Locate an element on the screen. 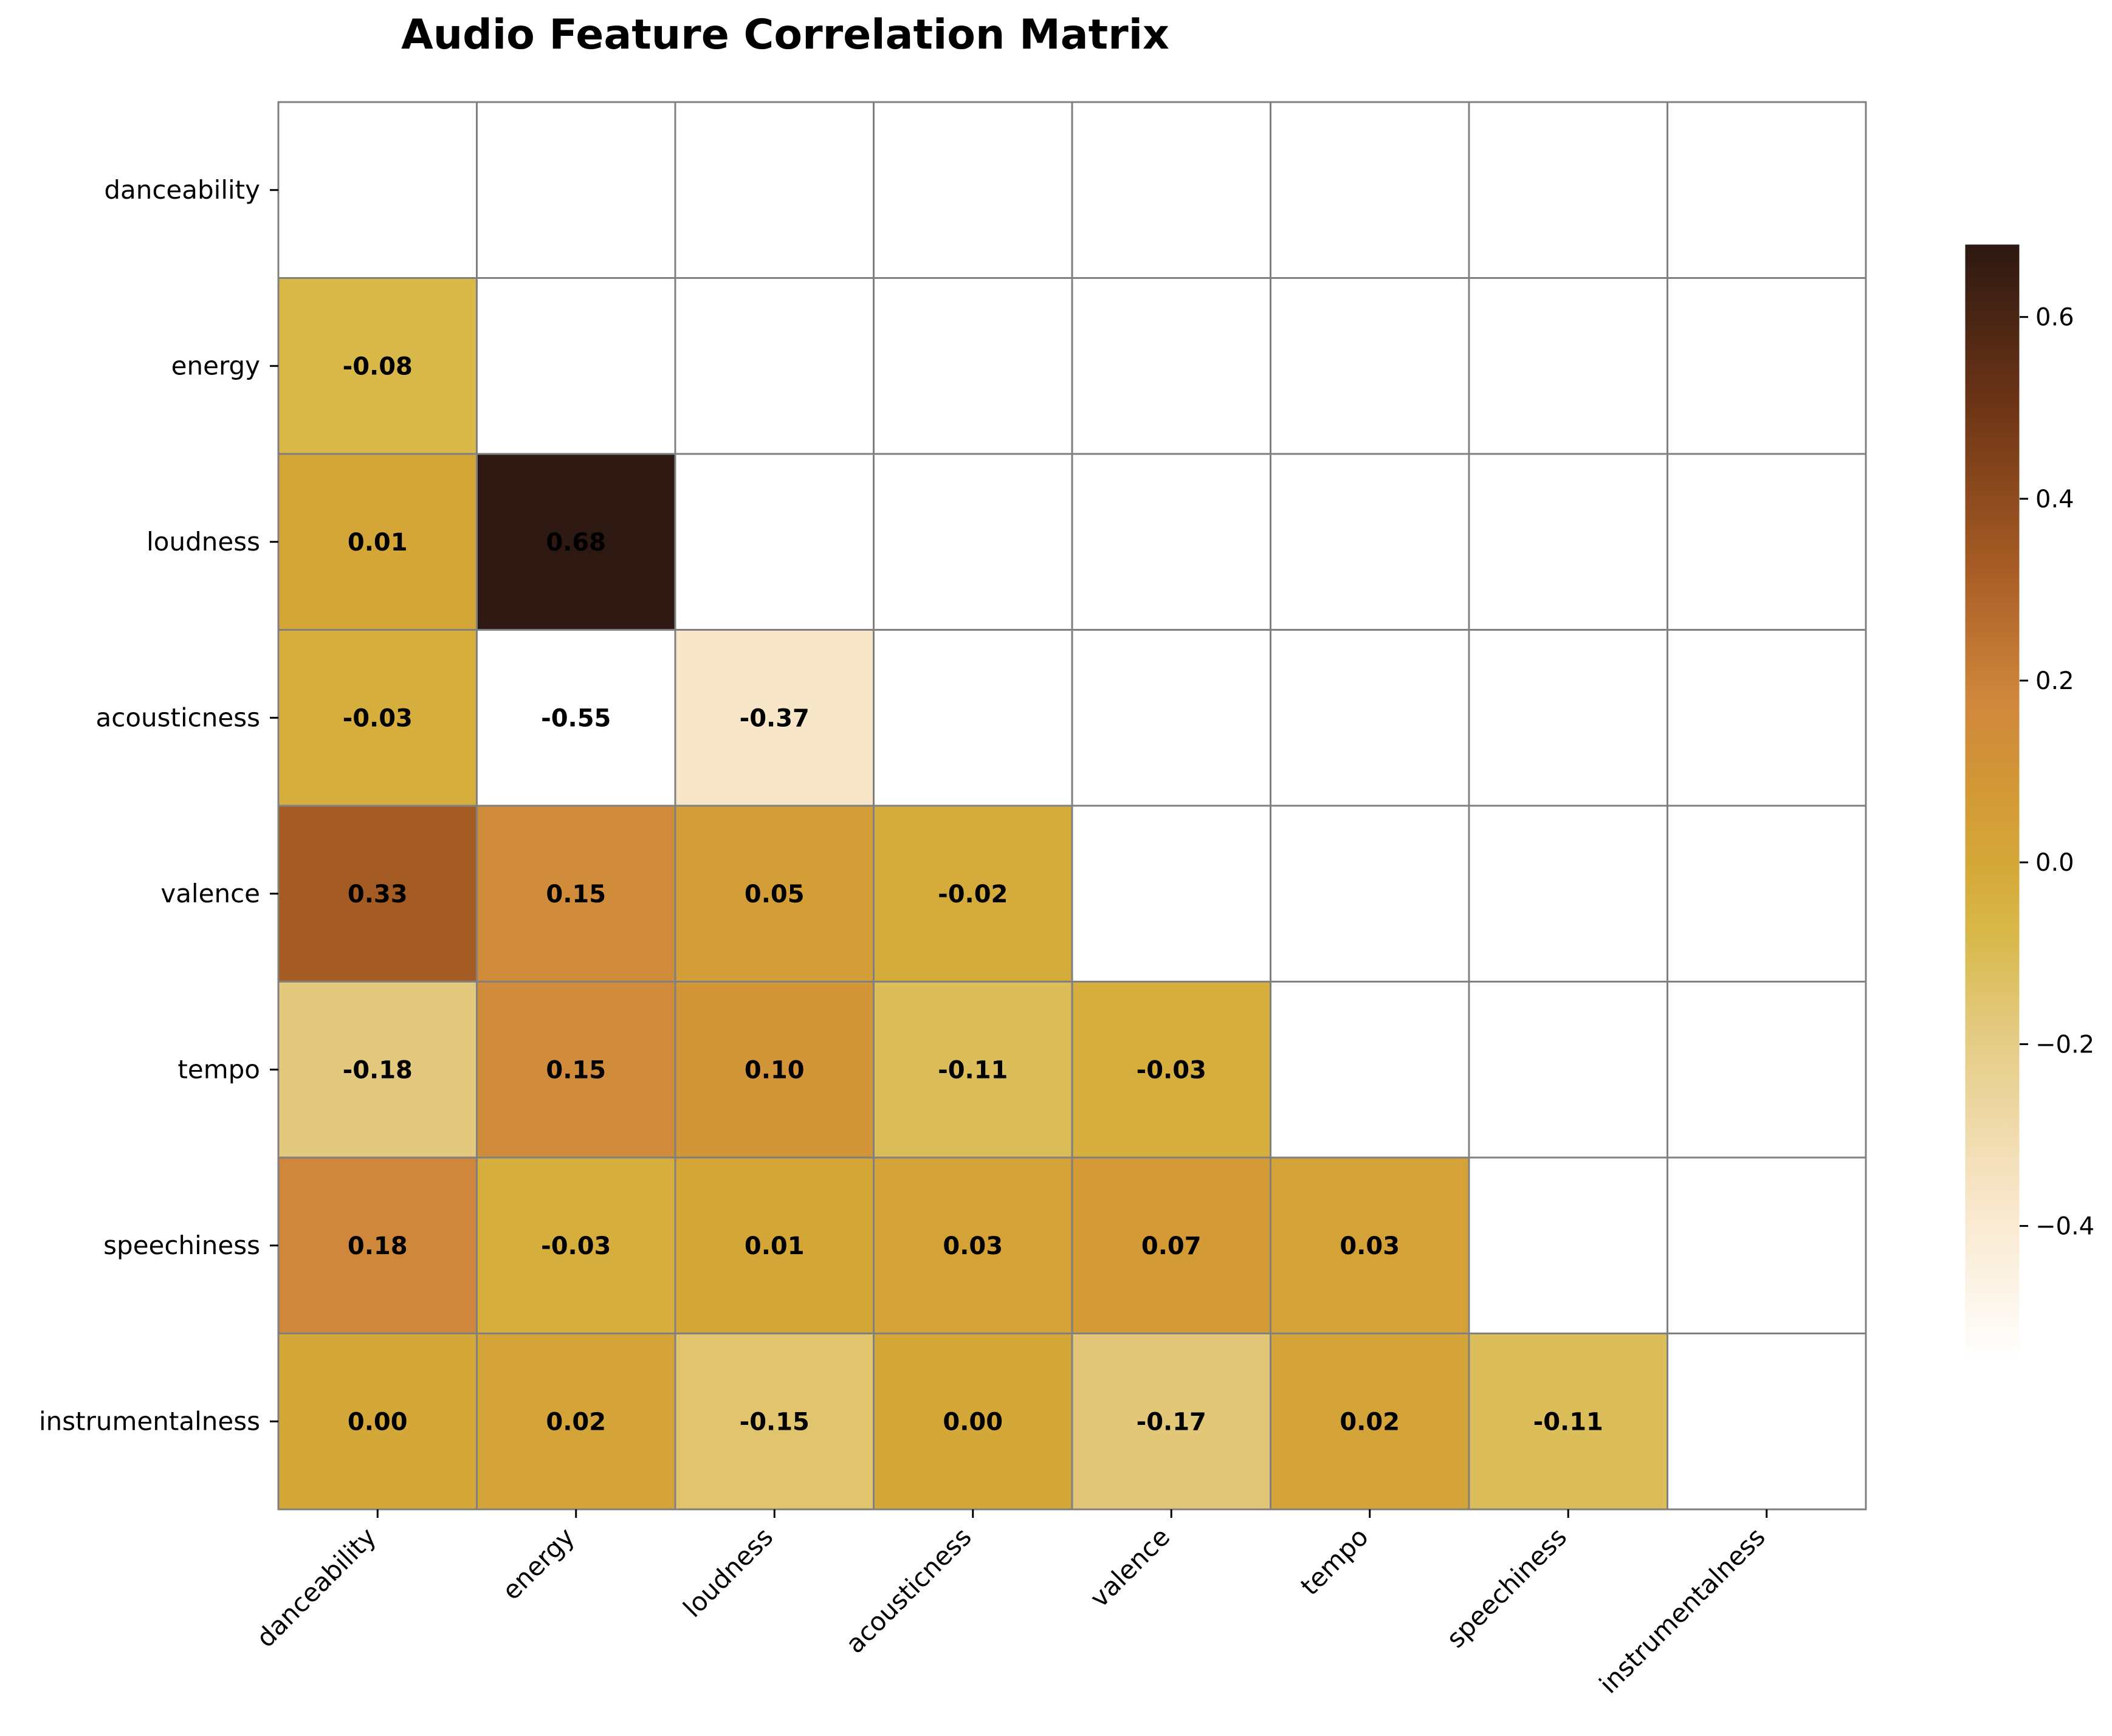 This screenshot has width=2112, height=1736. y-tick-label: acousticness is located at coordinates (178, 717).